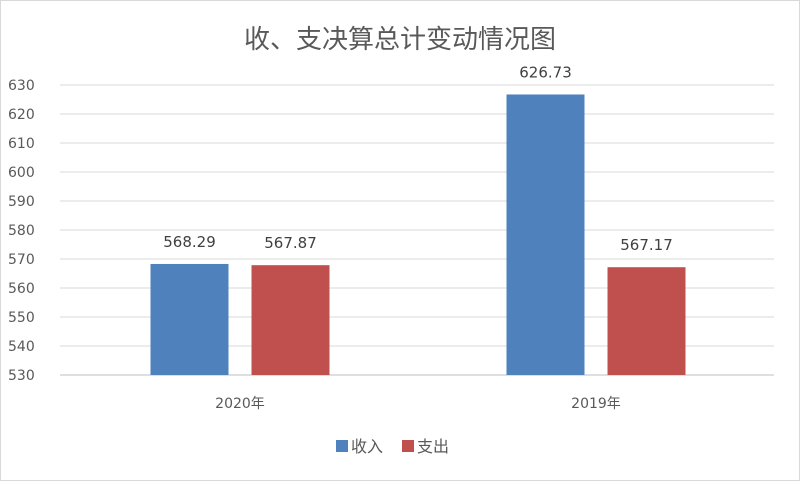  I want to click on data-label: 568.29, so click(189, 242).